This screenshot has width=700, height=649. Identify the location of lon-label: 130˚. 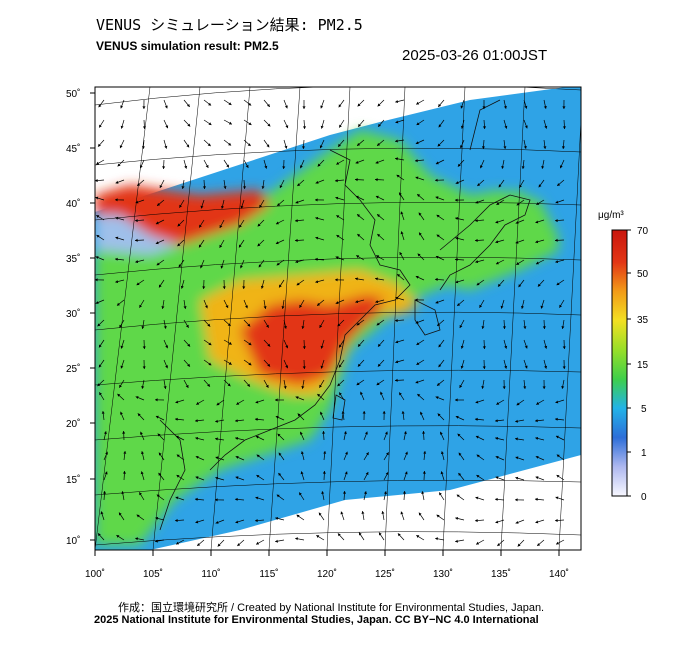
(443, 574).